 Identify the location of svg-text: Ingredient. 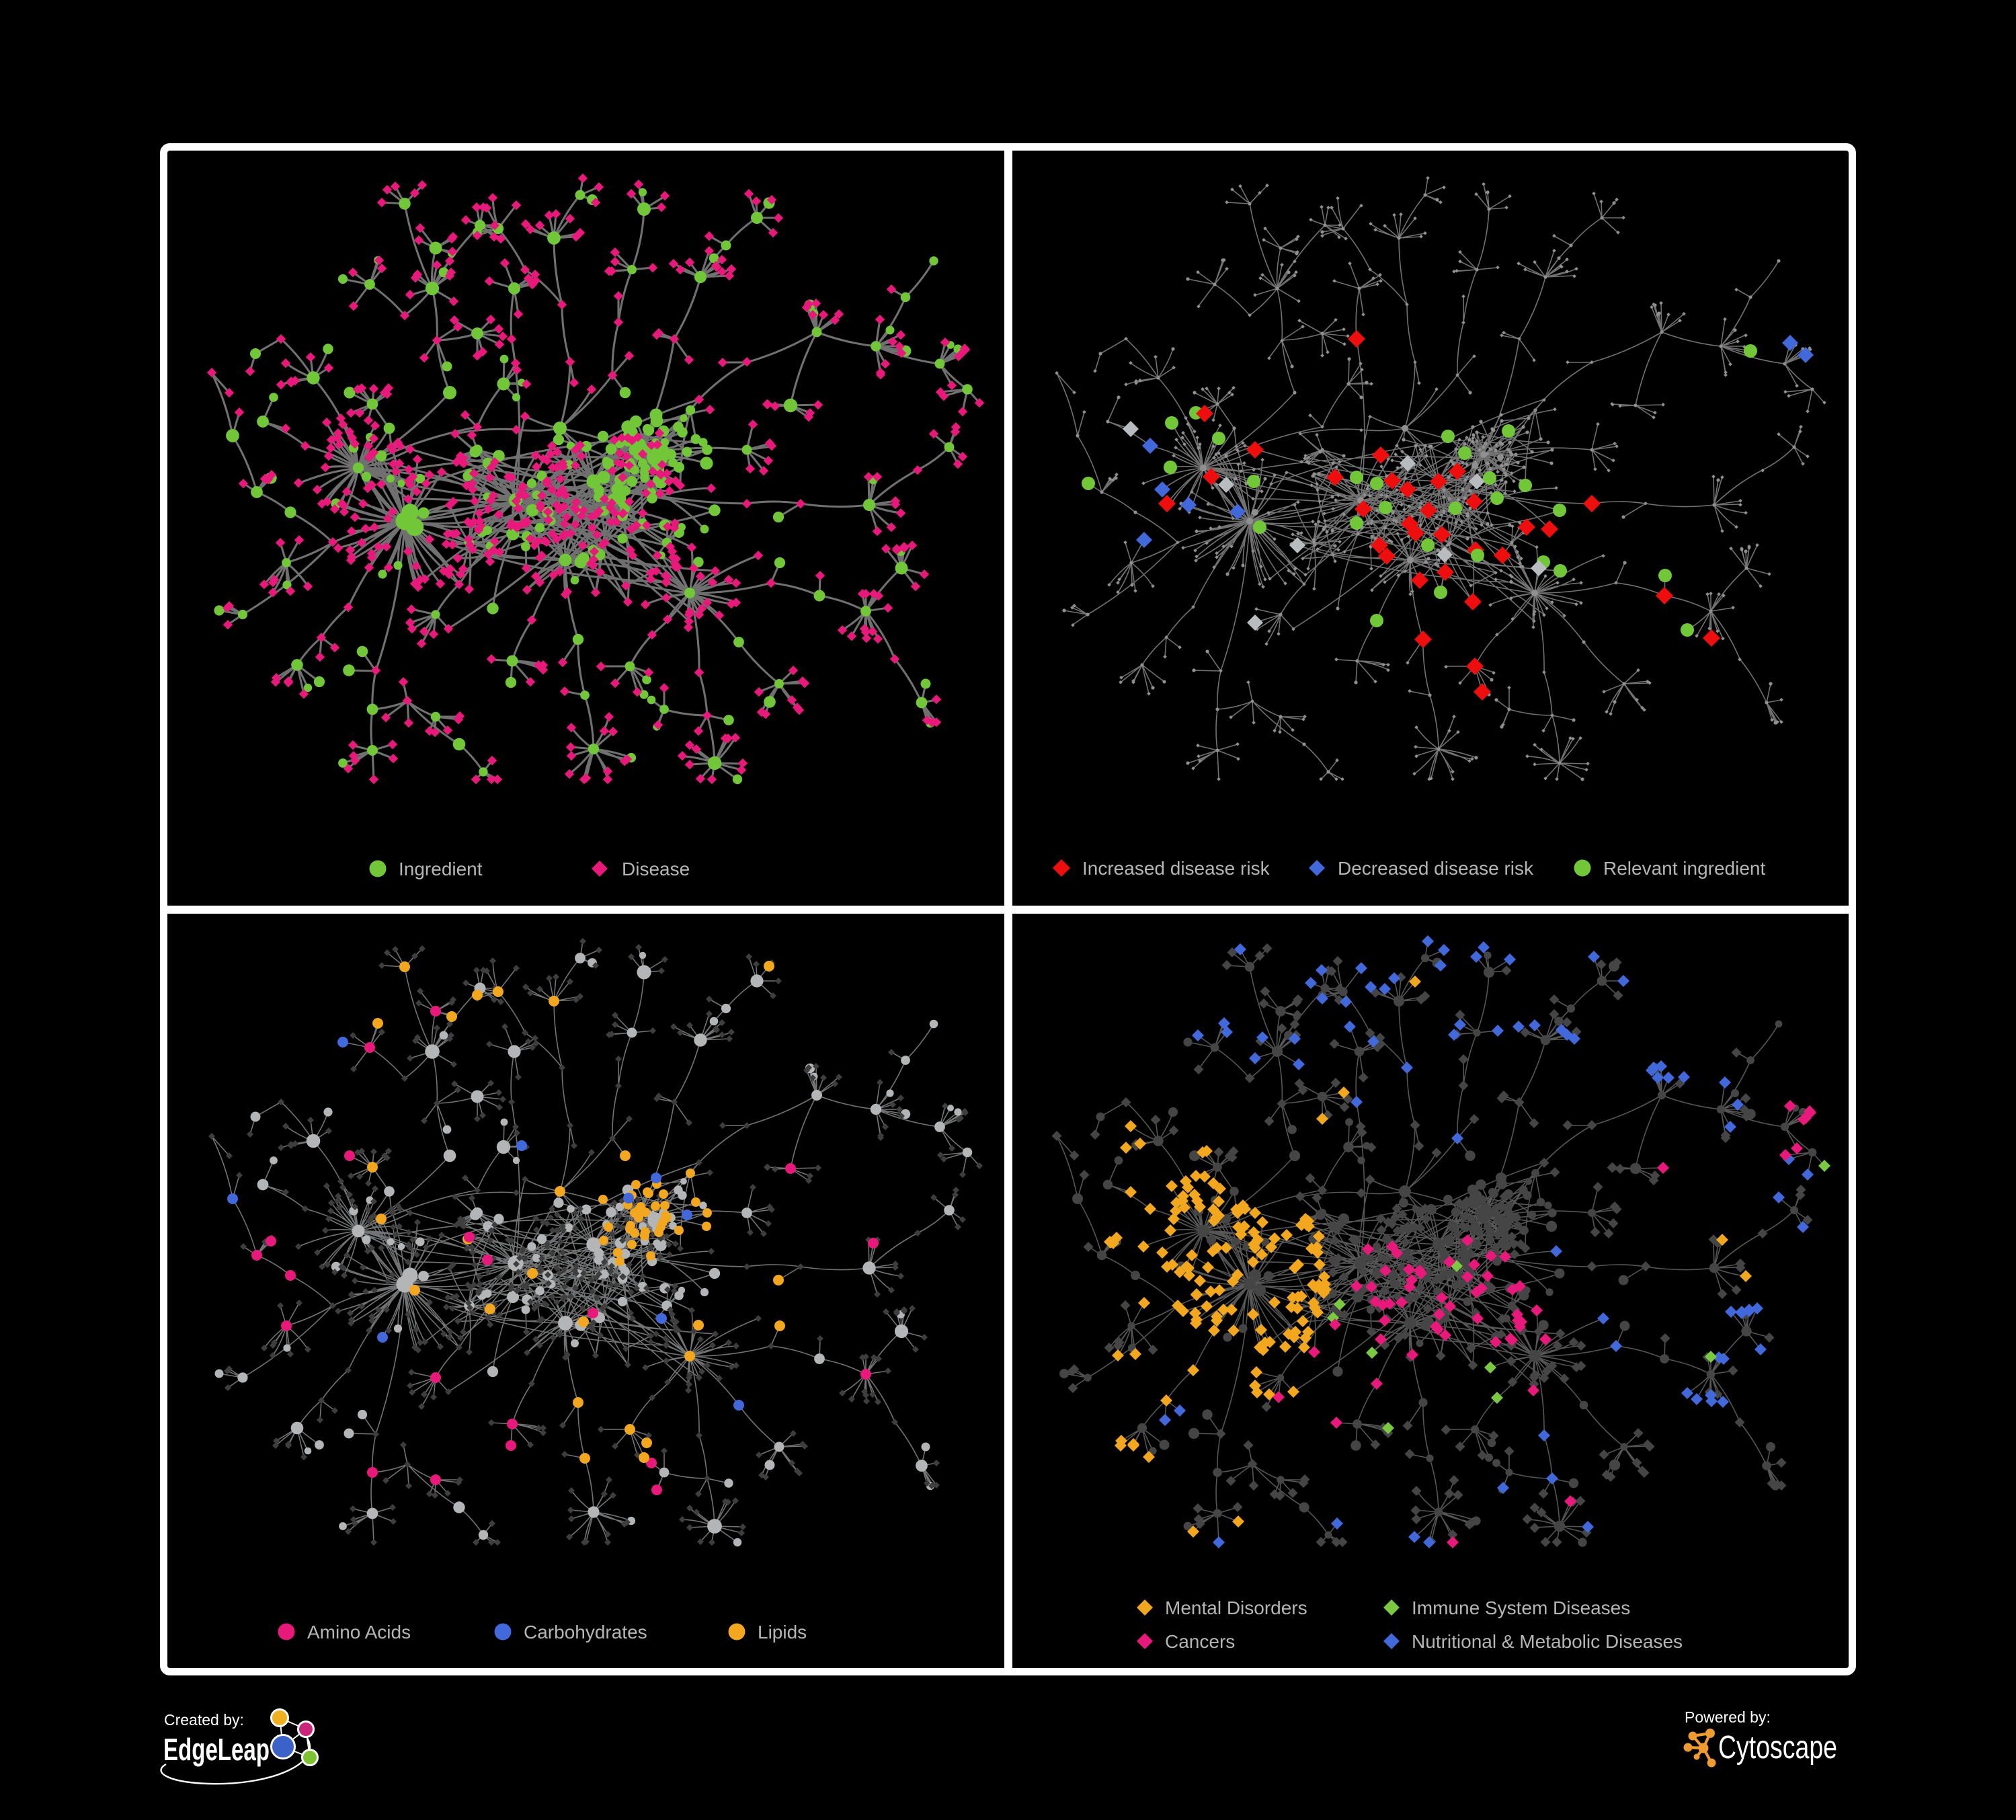
(441, 869).